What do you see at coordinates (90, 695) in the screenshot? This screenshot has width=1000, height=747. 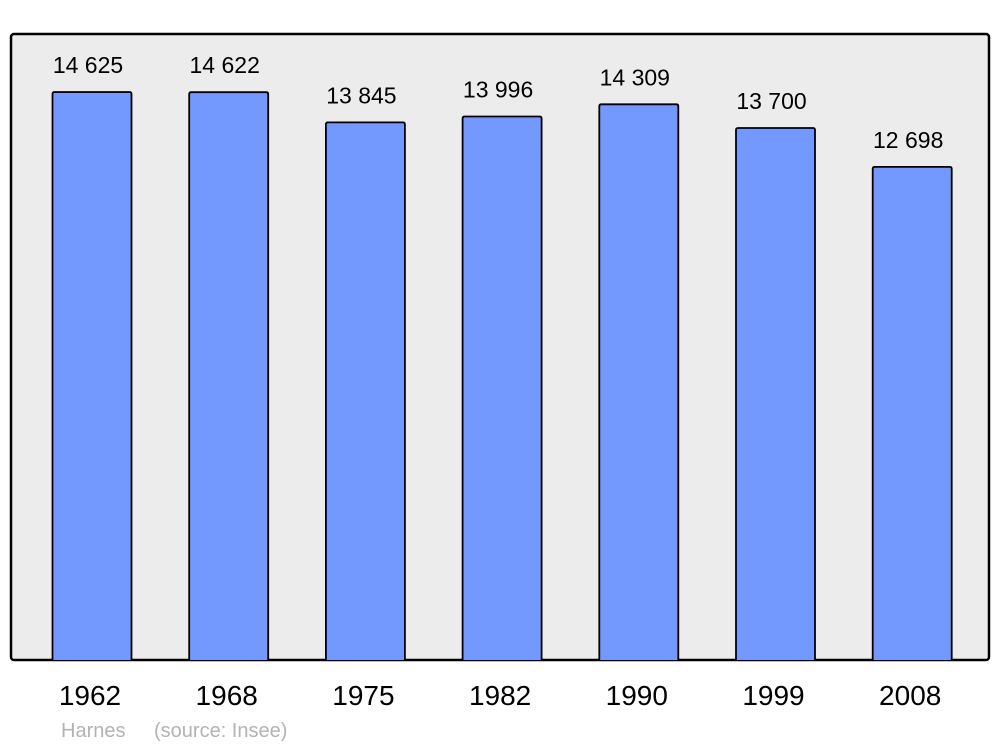 I see `x-tick-label-1962: 1962` at bounding box center [90, 695].